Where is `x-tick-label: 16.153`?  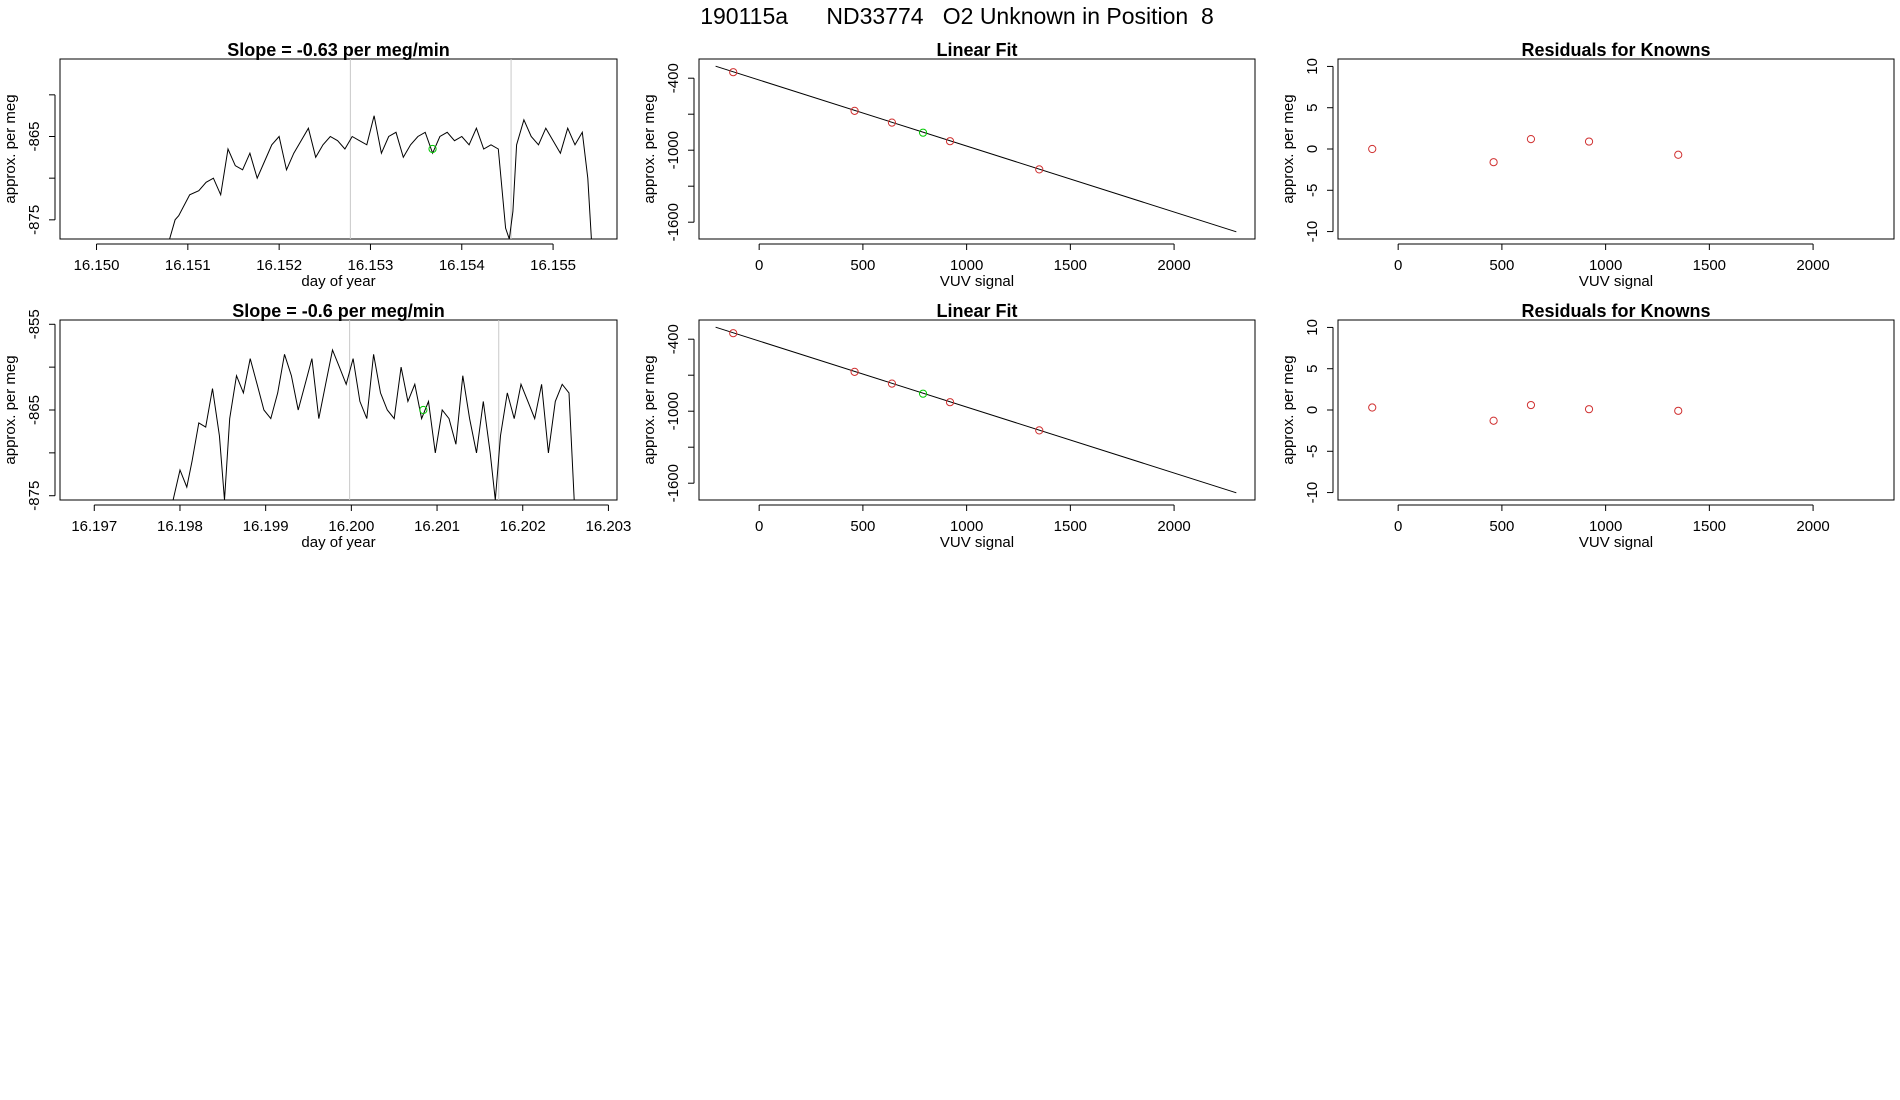 x-tick-label: 16.153 is located at coordinates (371, 265).